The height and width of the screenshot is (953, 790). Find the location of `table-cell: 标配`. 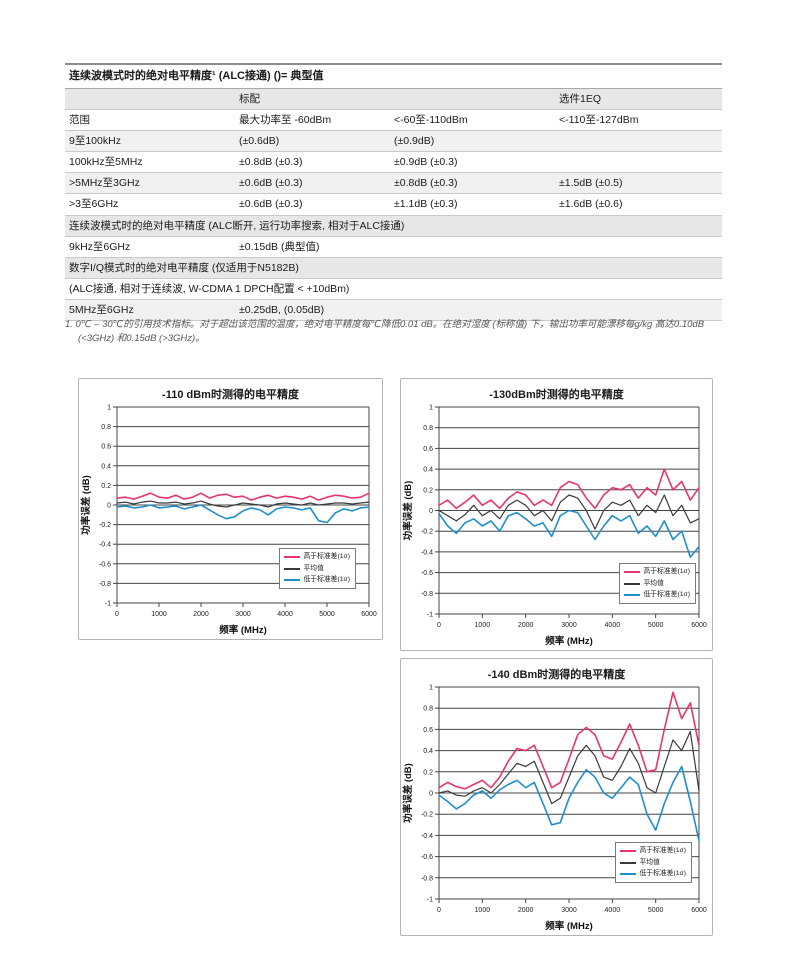

table-cell: 标配 is located at coordinates (312, 99).